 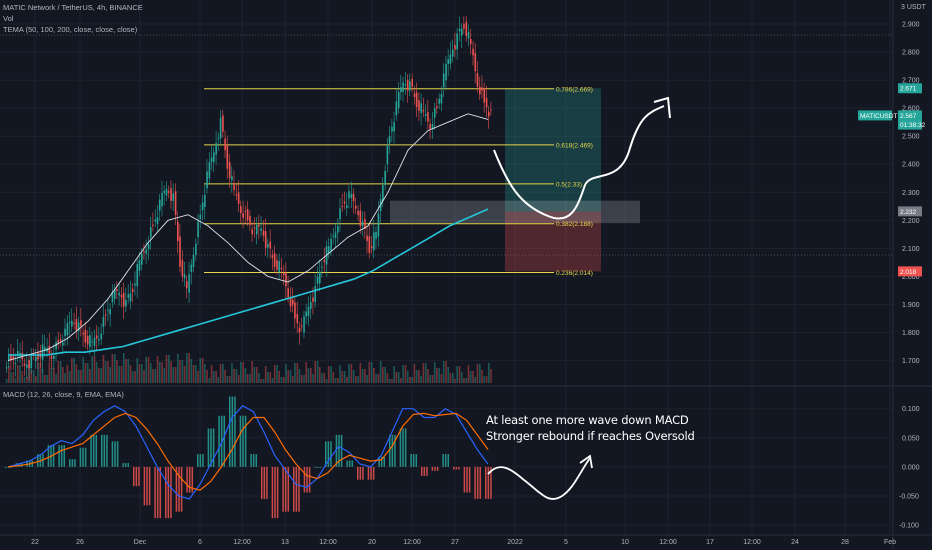 I want to click on time-tick-label: 12:00, so click(x=668, y=542).